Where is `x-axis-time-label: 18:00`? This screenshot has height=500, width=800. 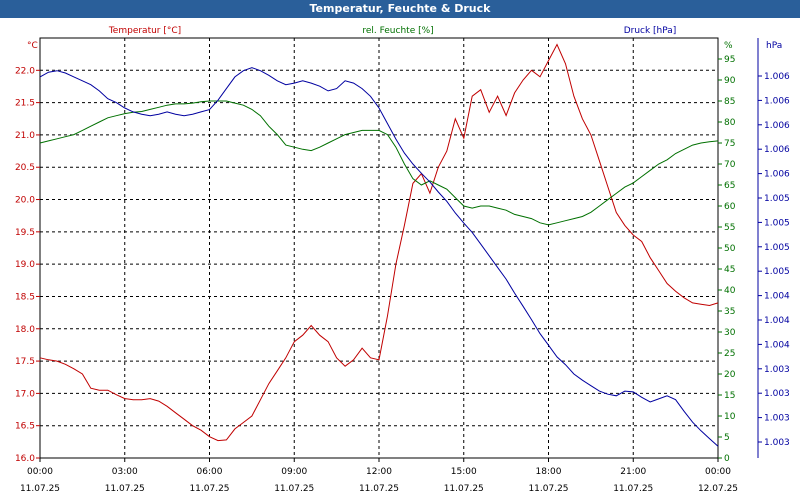 x-axis-time-label: 18:00 is located at coordinates (549, 472).